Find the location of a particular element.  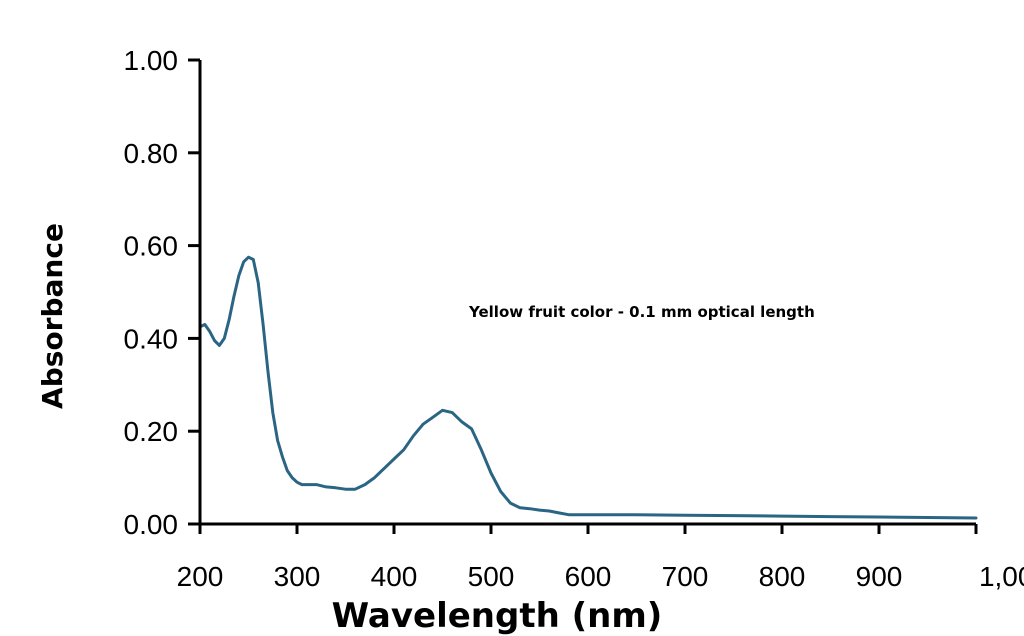

y-tick-label: 0.20 is located at coordinates (151, 431).